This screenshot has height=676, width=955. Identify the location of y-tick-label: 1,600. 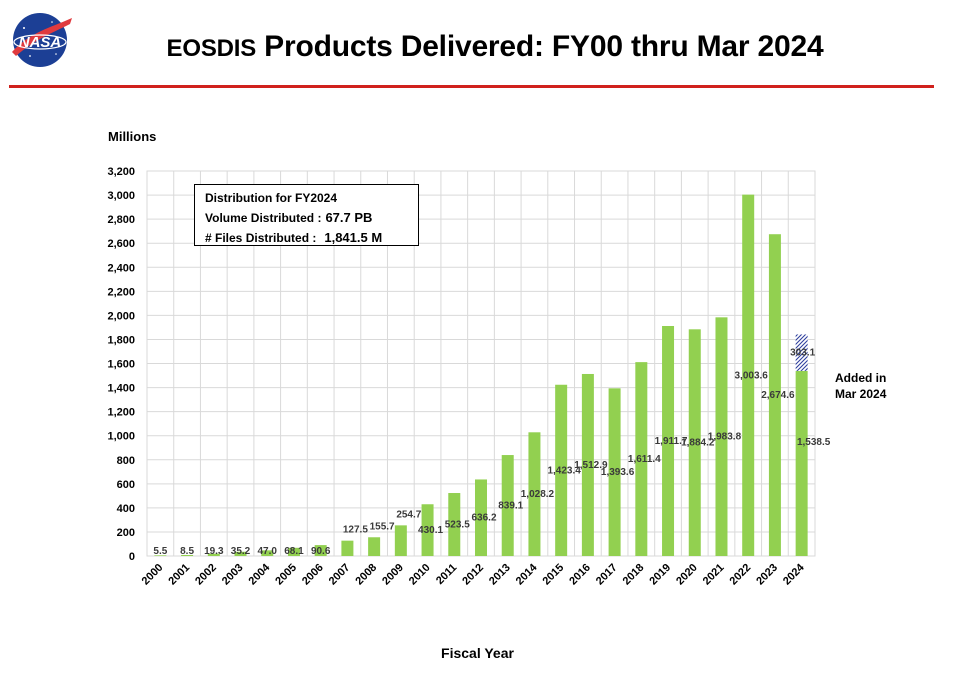
(121, 365).